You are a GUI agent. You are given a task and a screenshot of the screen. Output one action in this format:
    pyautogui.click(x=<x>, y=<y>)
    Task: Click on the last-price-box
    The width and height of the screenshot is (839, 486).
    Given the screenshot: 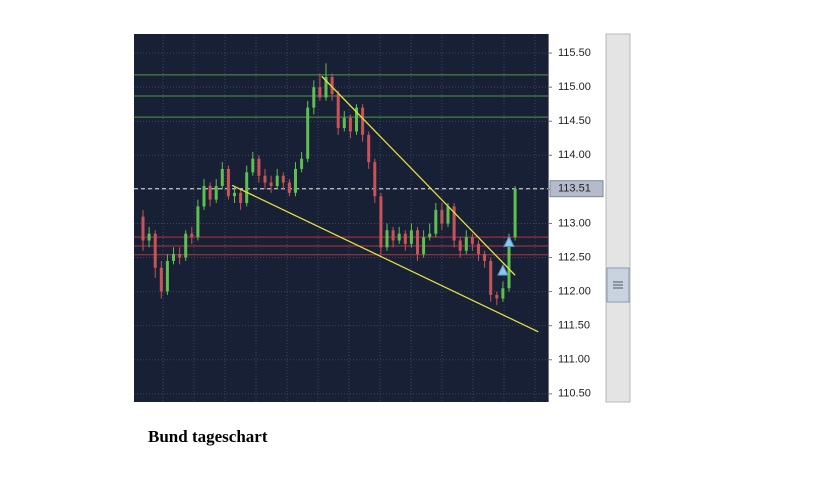 What is the action you would take?
    pyautogui.click(x=576, y=189)
    